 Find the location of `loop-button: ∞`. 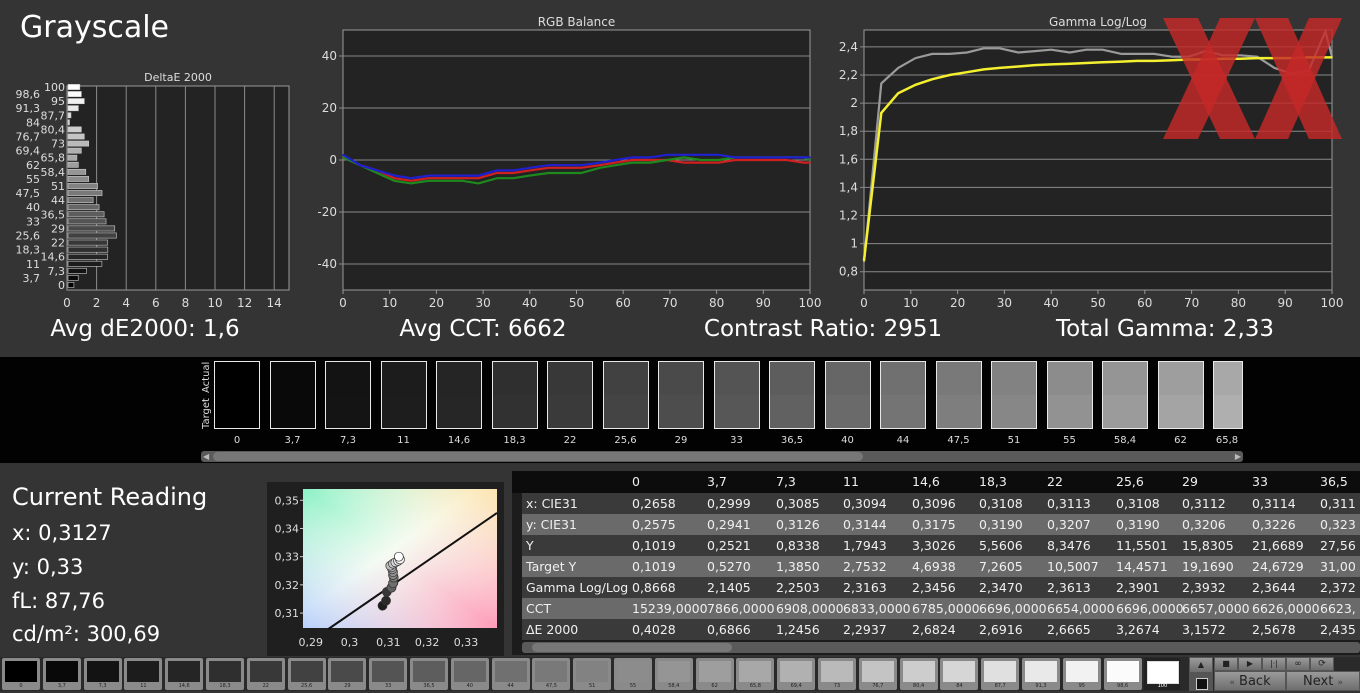

loop-button: ∞ is located at coordinates (1298, 664).